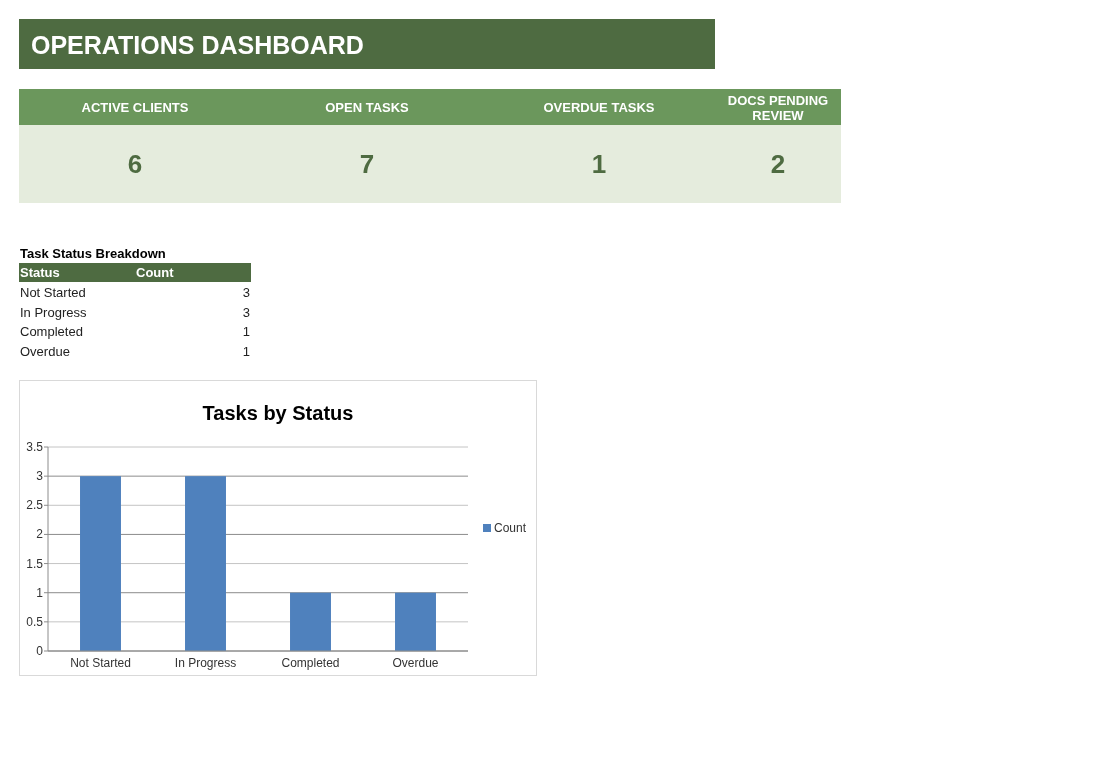 The height and width of the screenshot is (778, 1100). I want to click on y-tick-label: 2, so click(40, 534).